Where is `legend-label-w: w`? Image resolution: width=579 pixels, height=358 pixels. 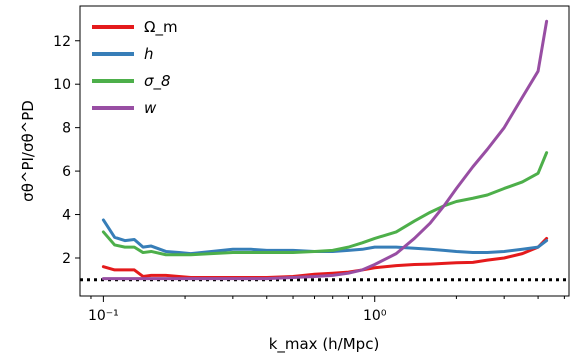
legend-label-w: w is located at coordinates (150, 108).